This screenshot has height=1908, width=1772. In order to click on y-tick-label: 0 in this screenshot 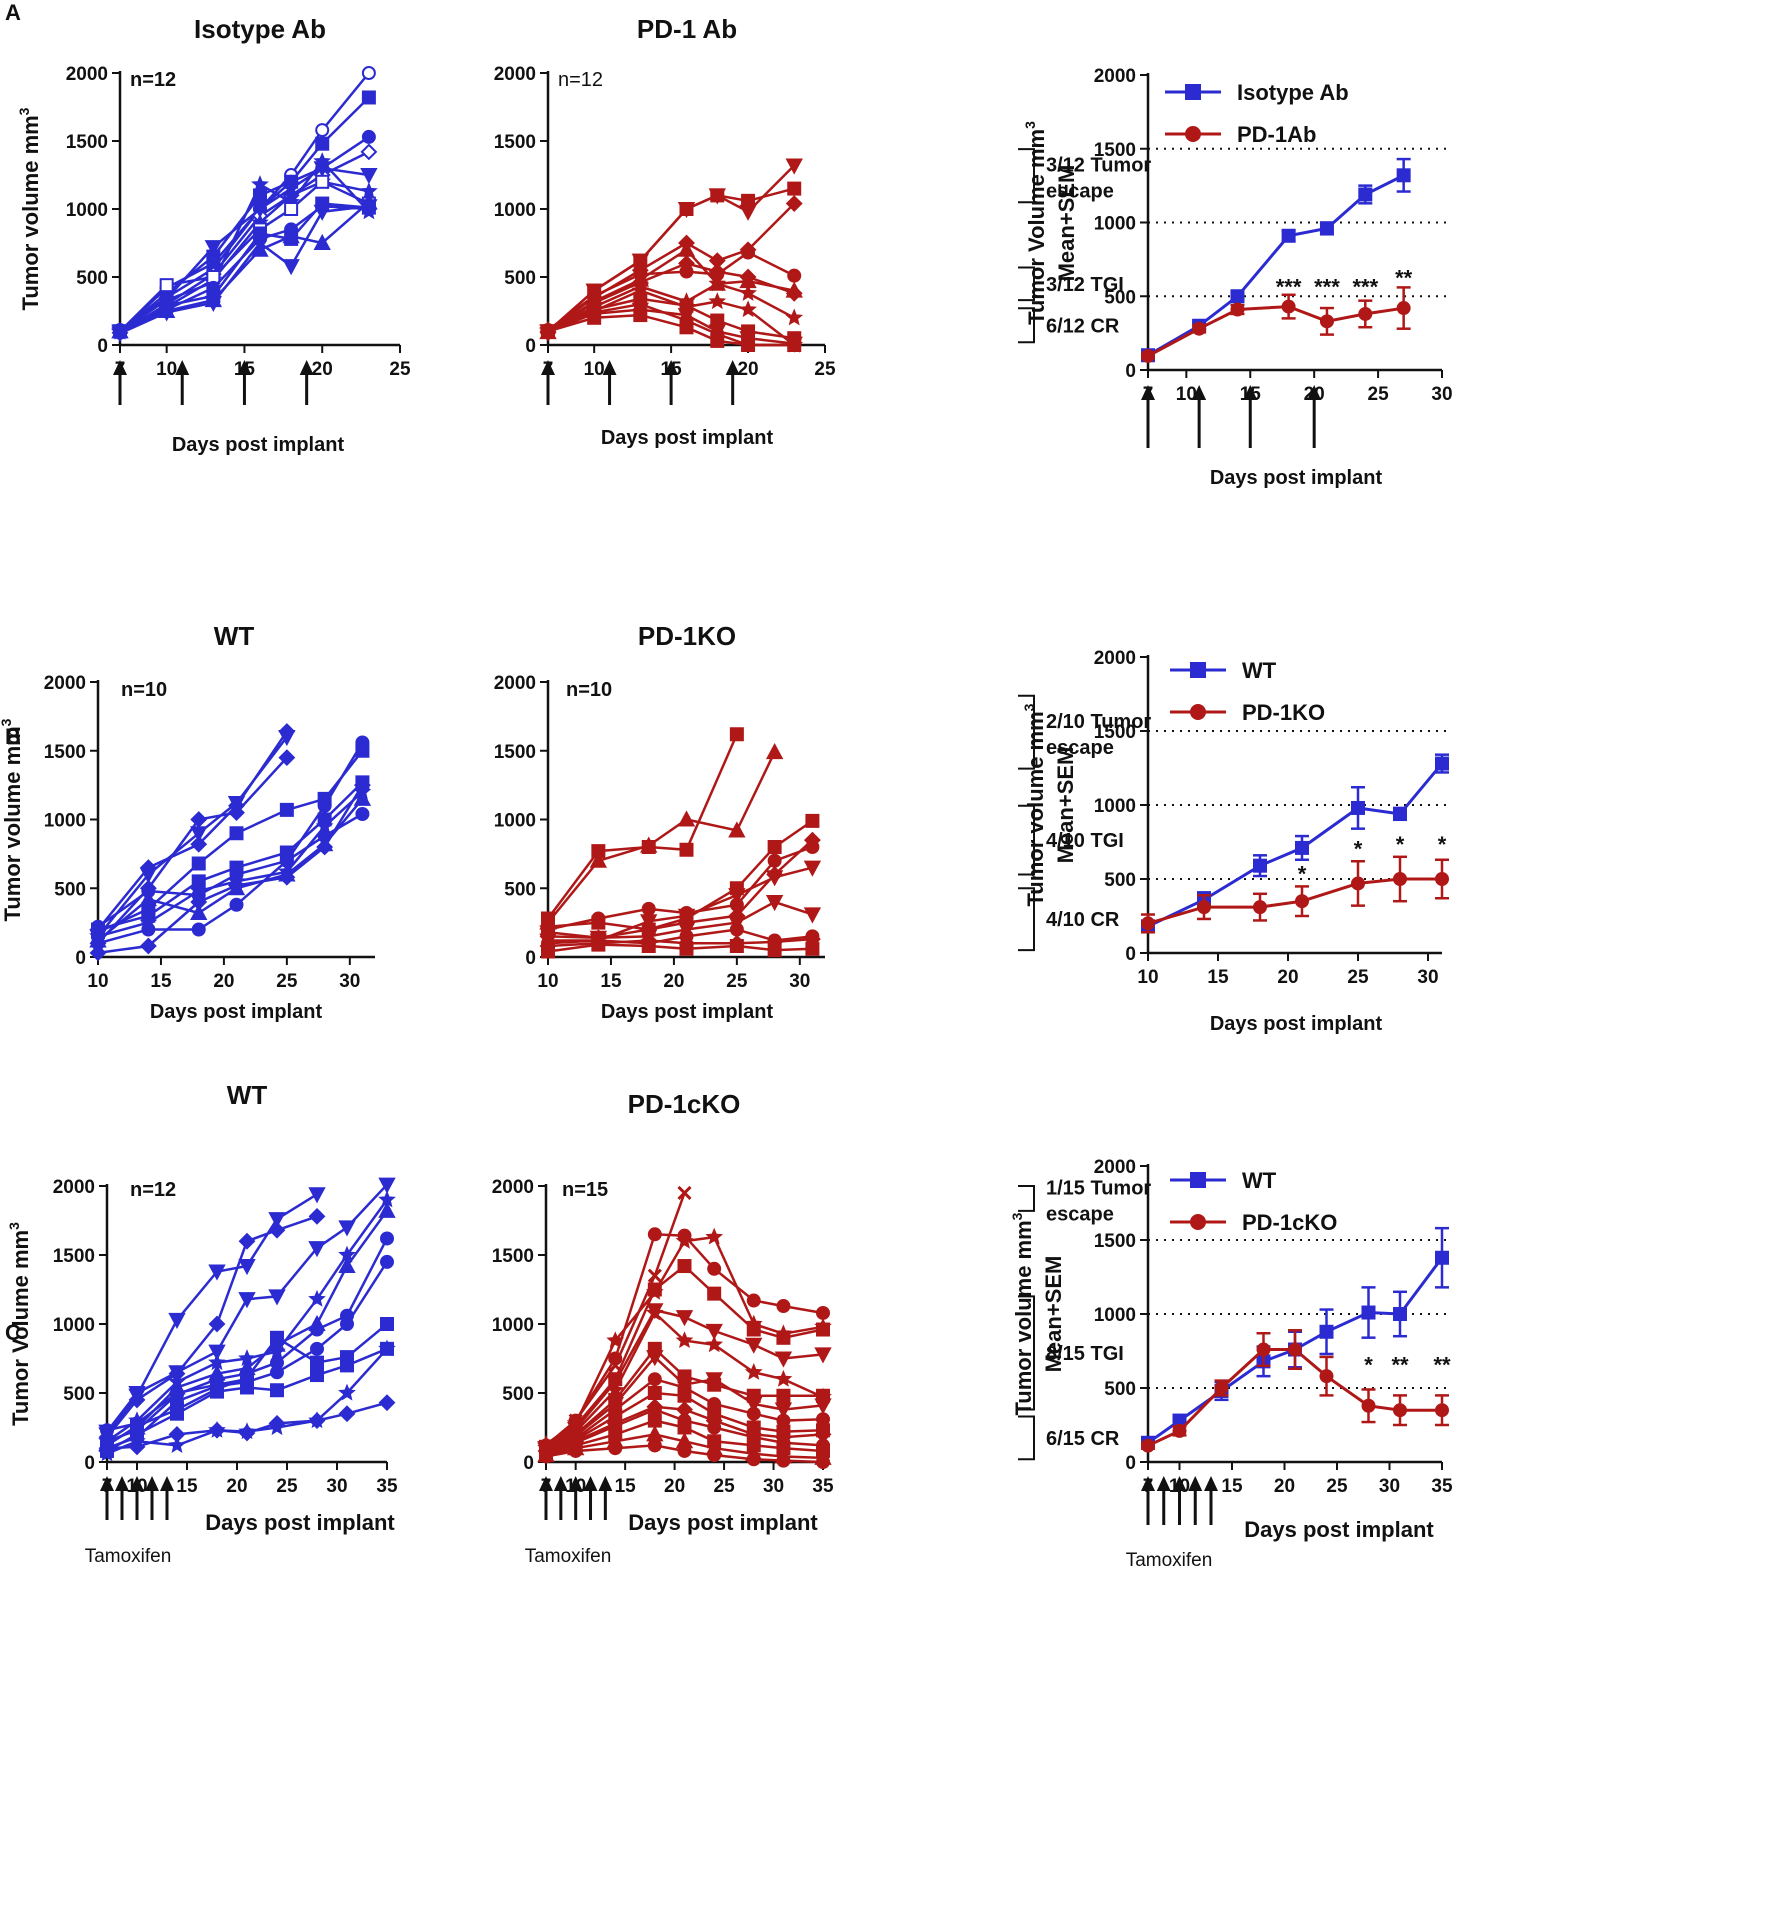, I will do `click(528, 1463)`.